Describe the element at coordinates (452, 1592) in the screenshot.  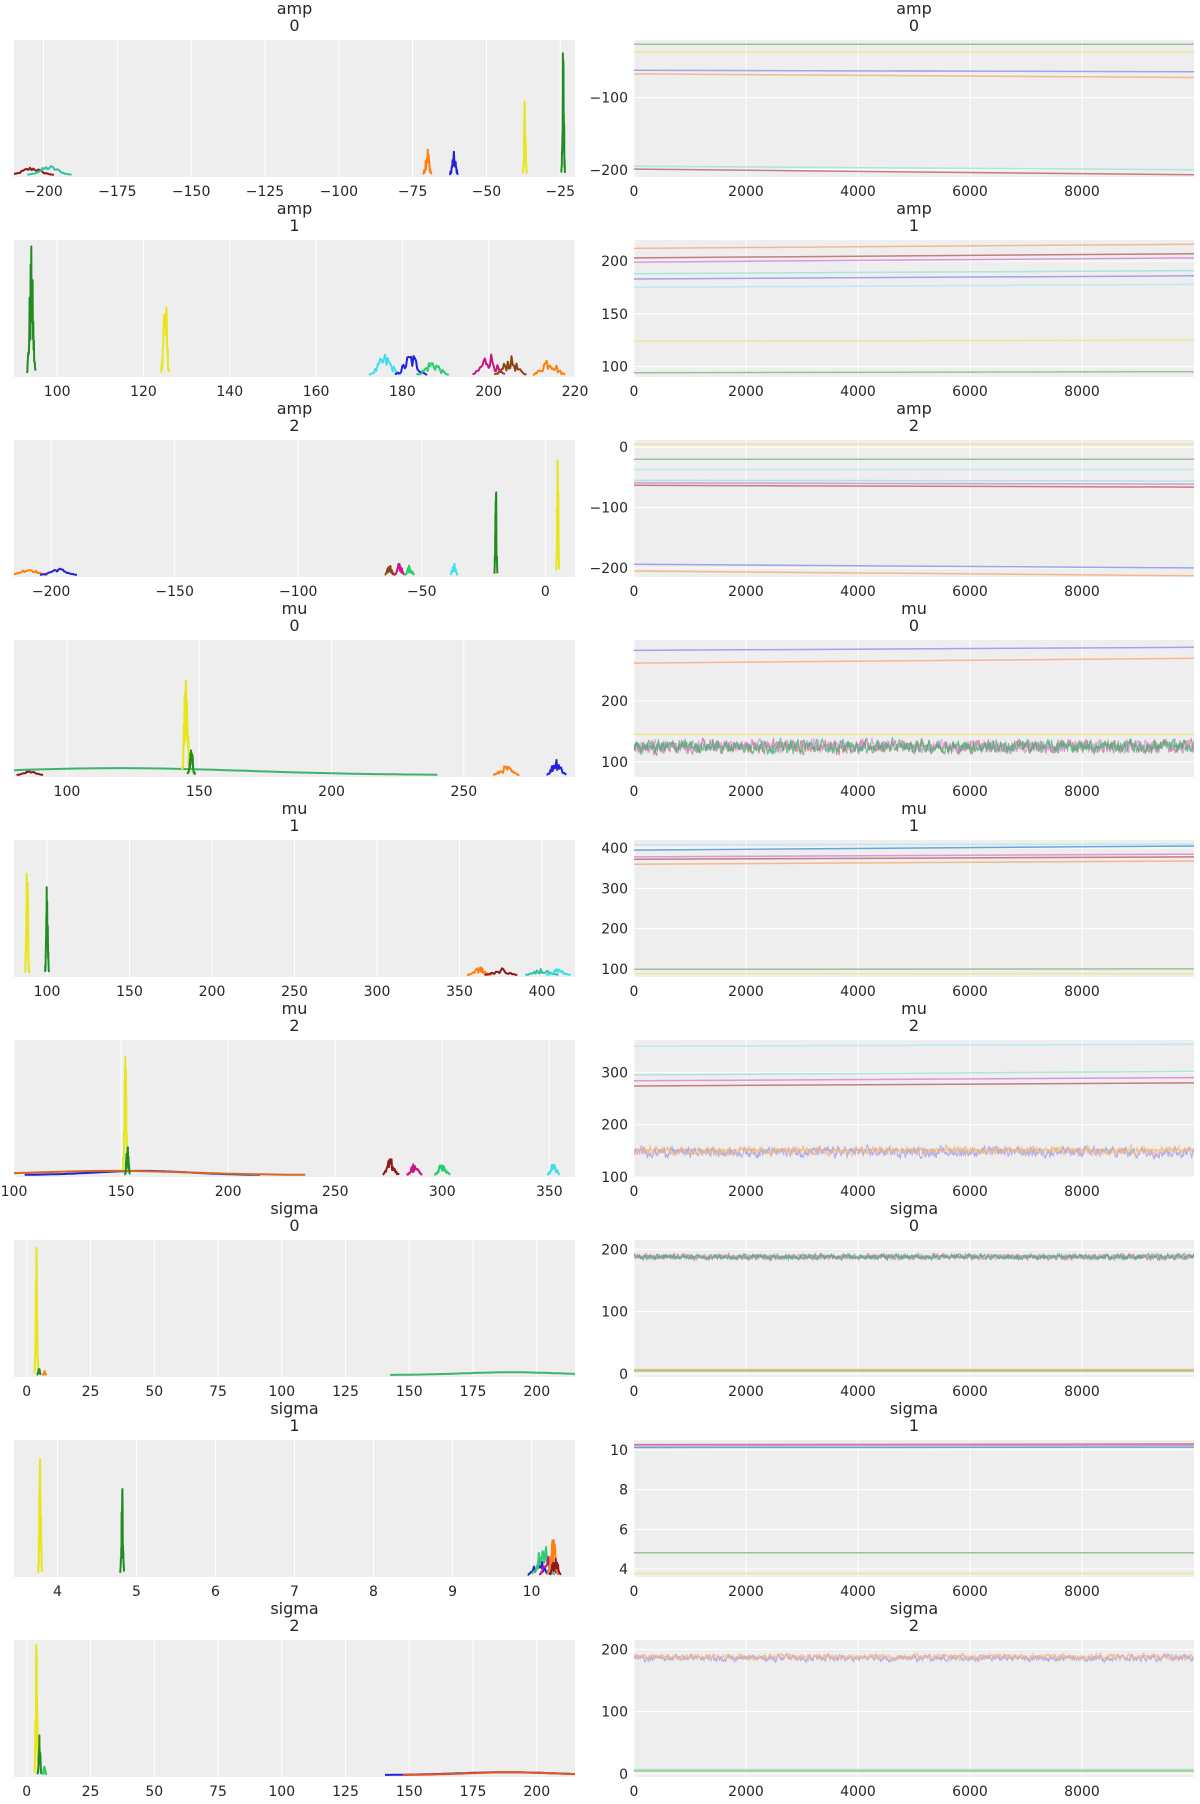
I see `x-tick-label: 9` at that location.